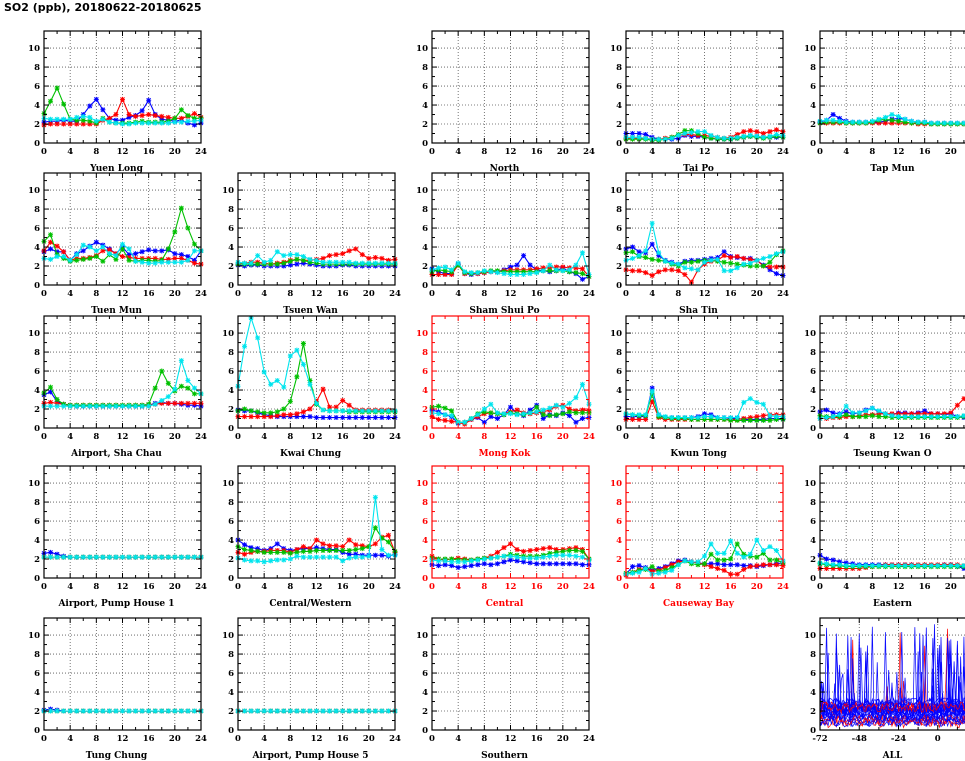 The image size is (965, 761). I want to click on panel-caption: Southern, so click(504, 756).